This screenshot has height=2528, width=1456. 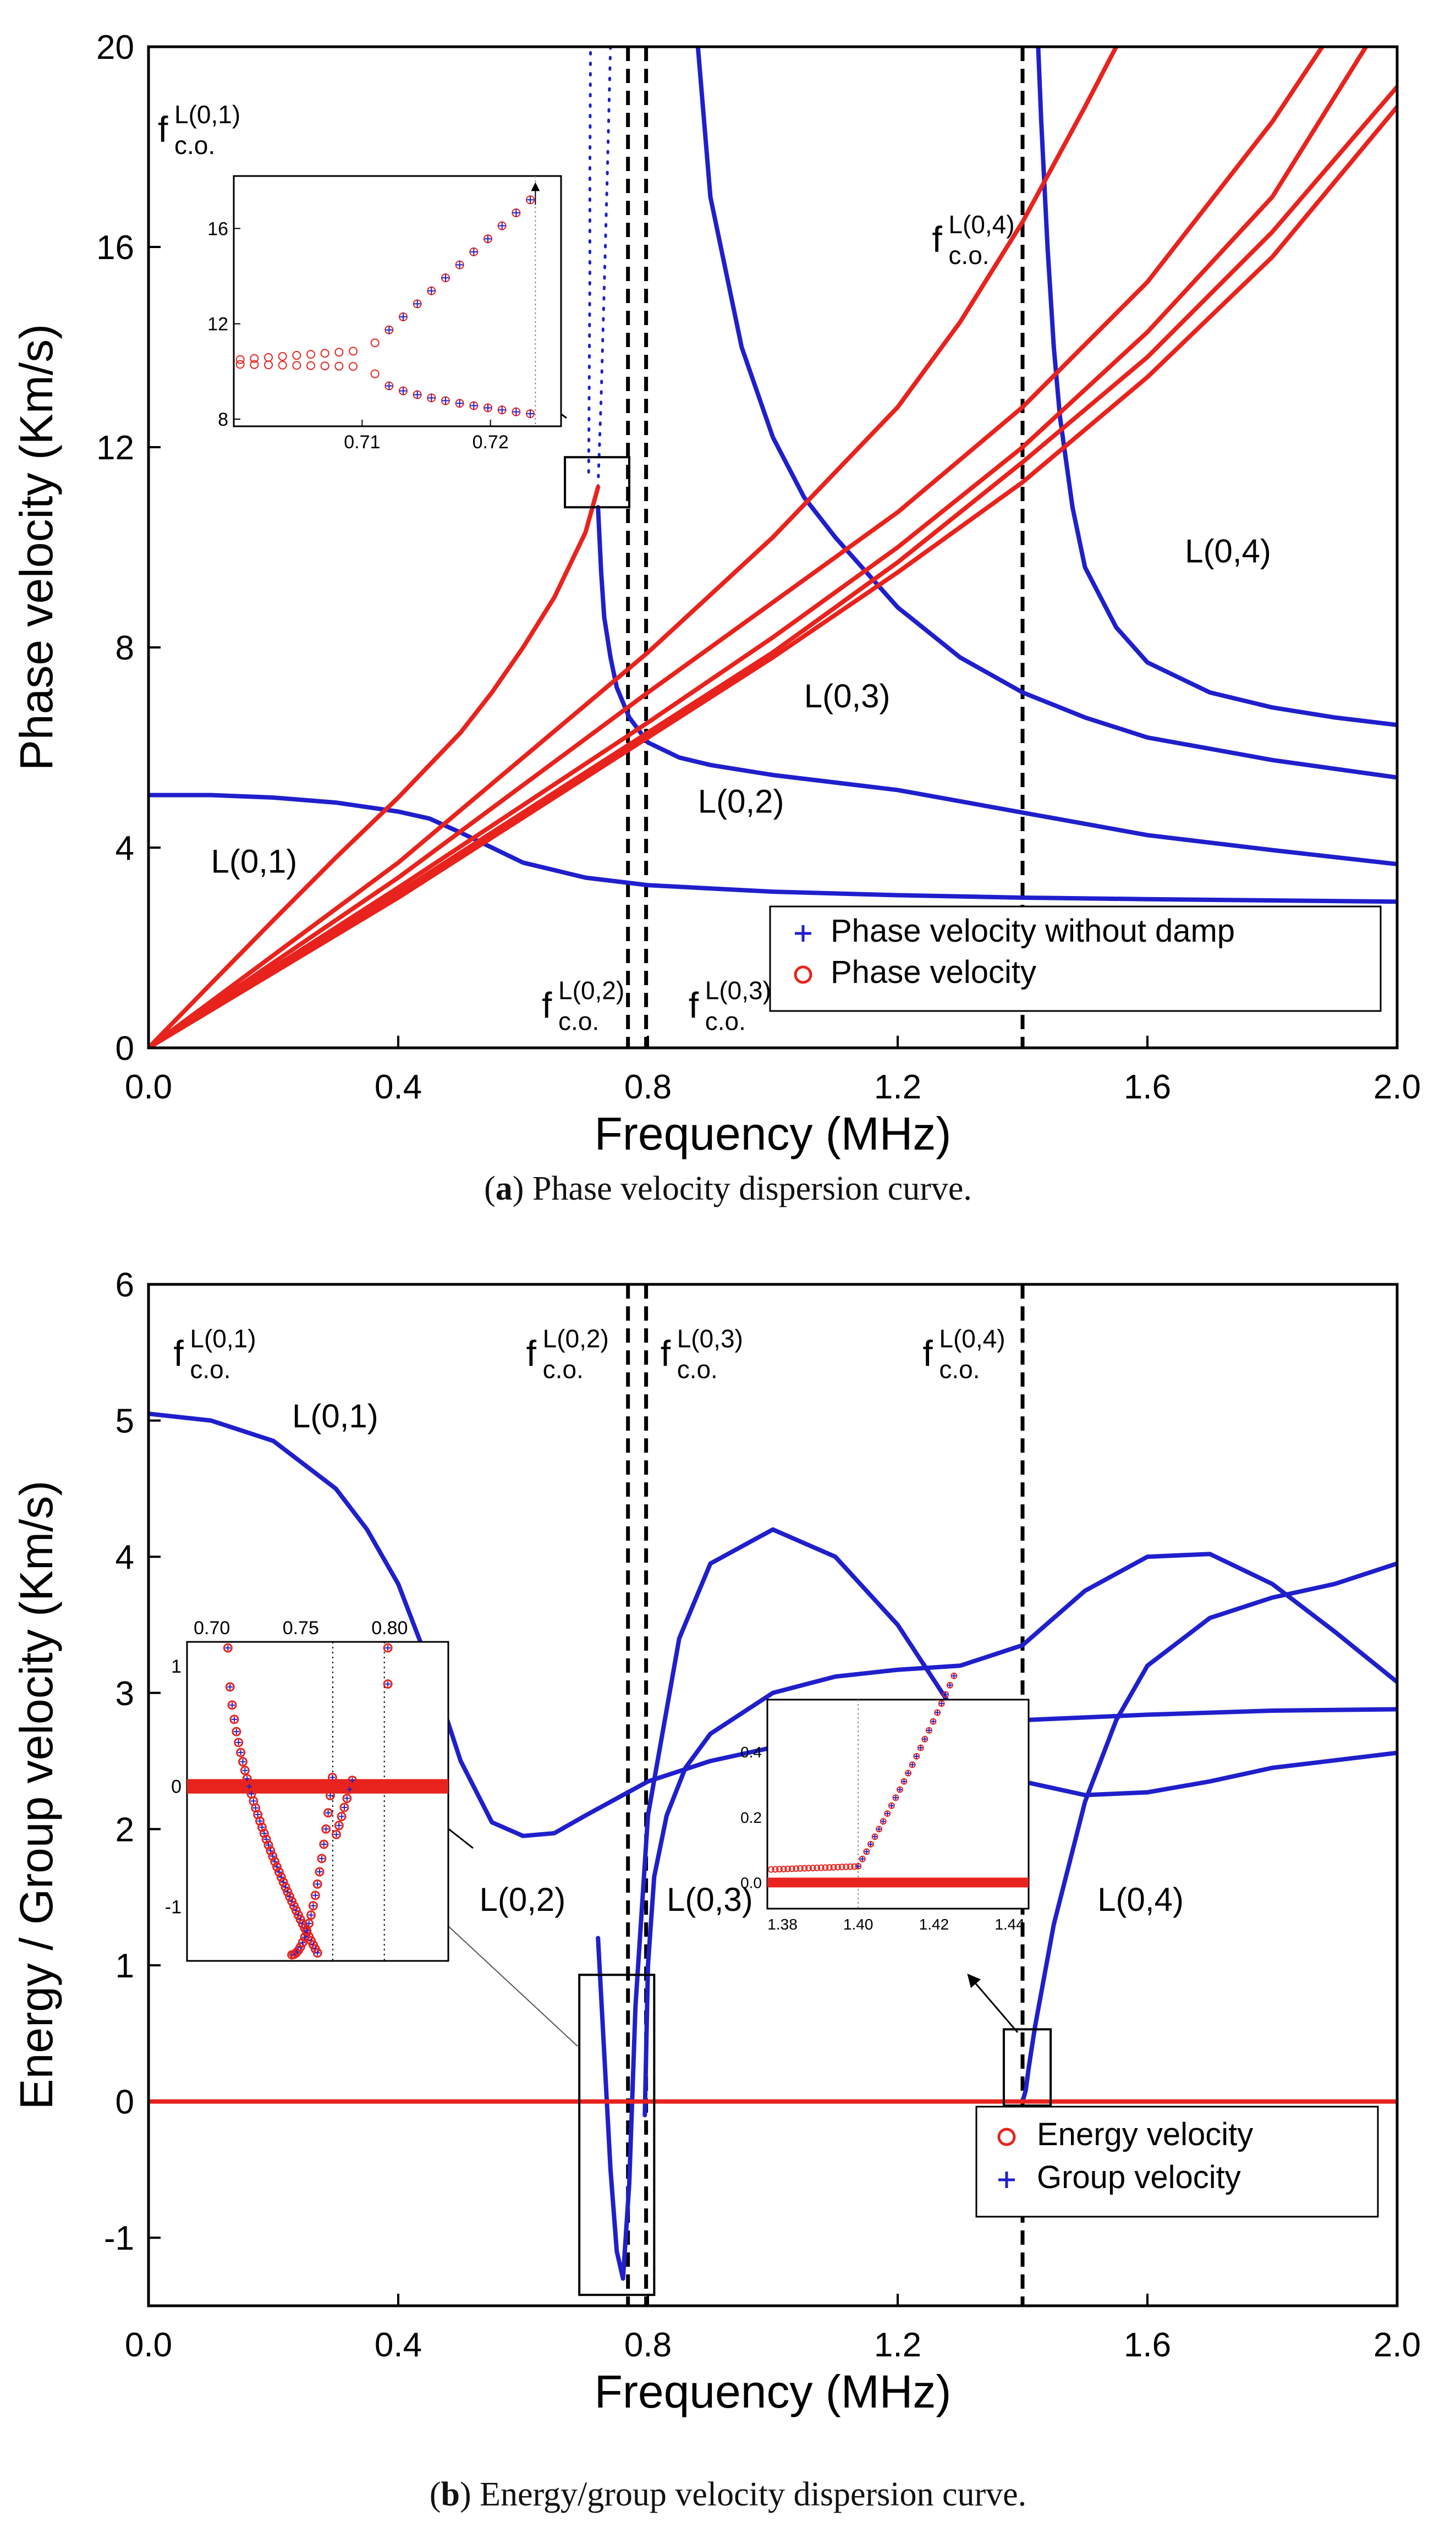 I want to click on panel-b-inset-2-ytick-0: 0.4, so click(x=751, y=1752).